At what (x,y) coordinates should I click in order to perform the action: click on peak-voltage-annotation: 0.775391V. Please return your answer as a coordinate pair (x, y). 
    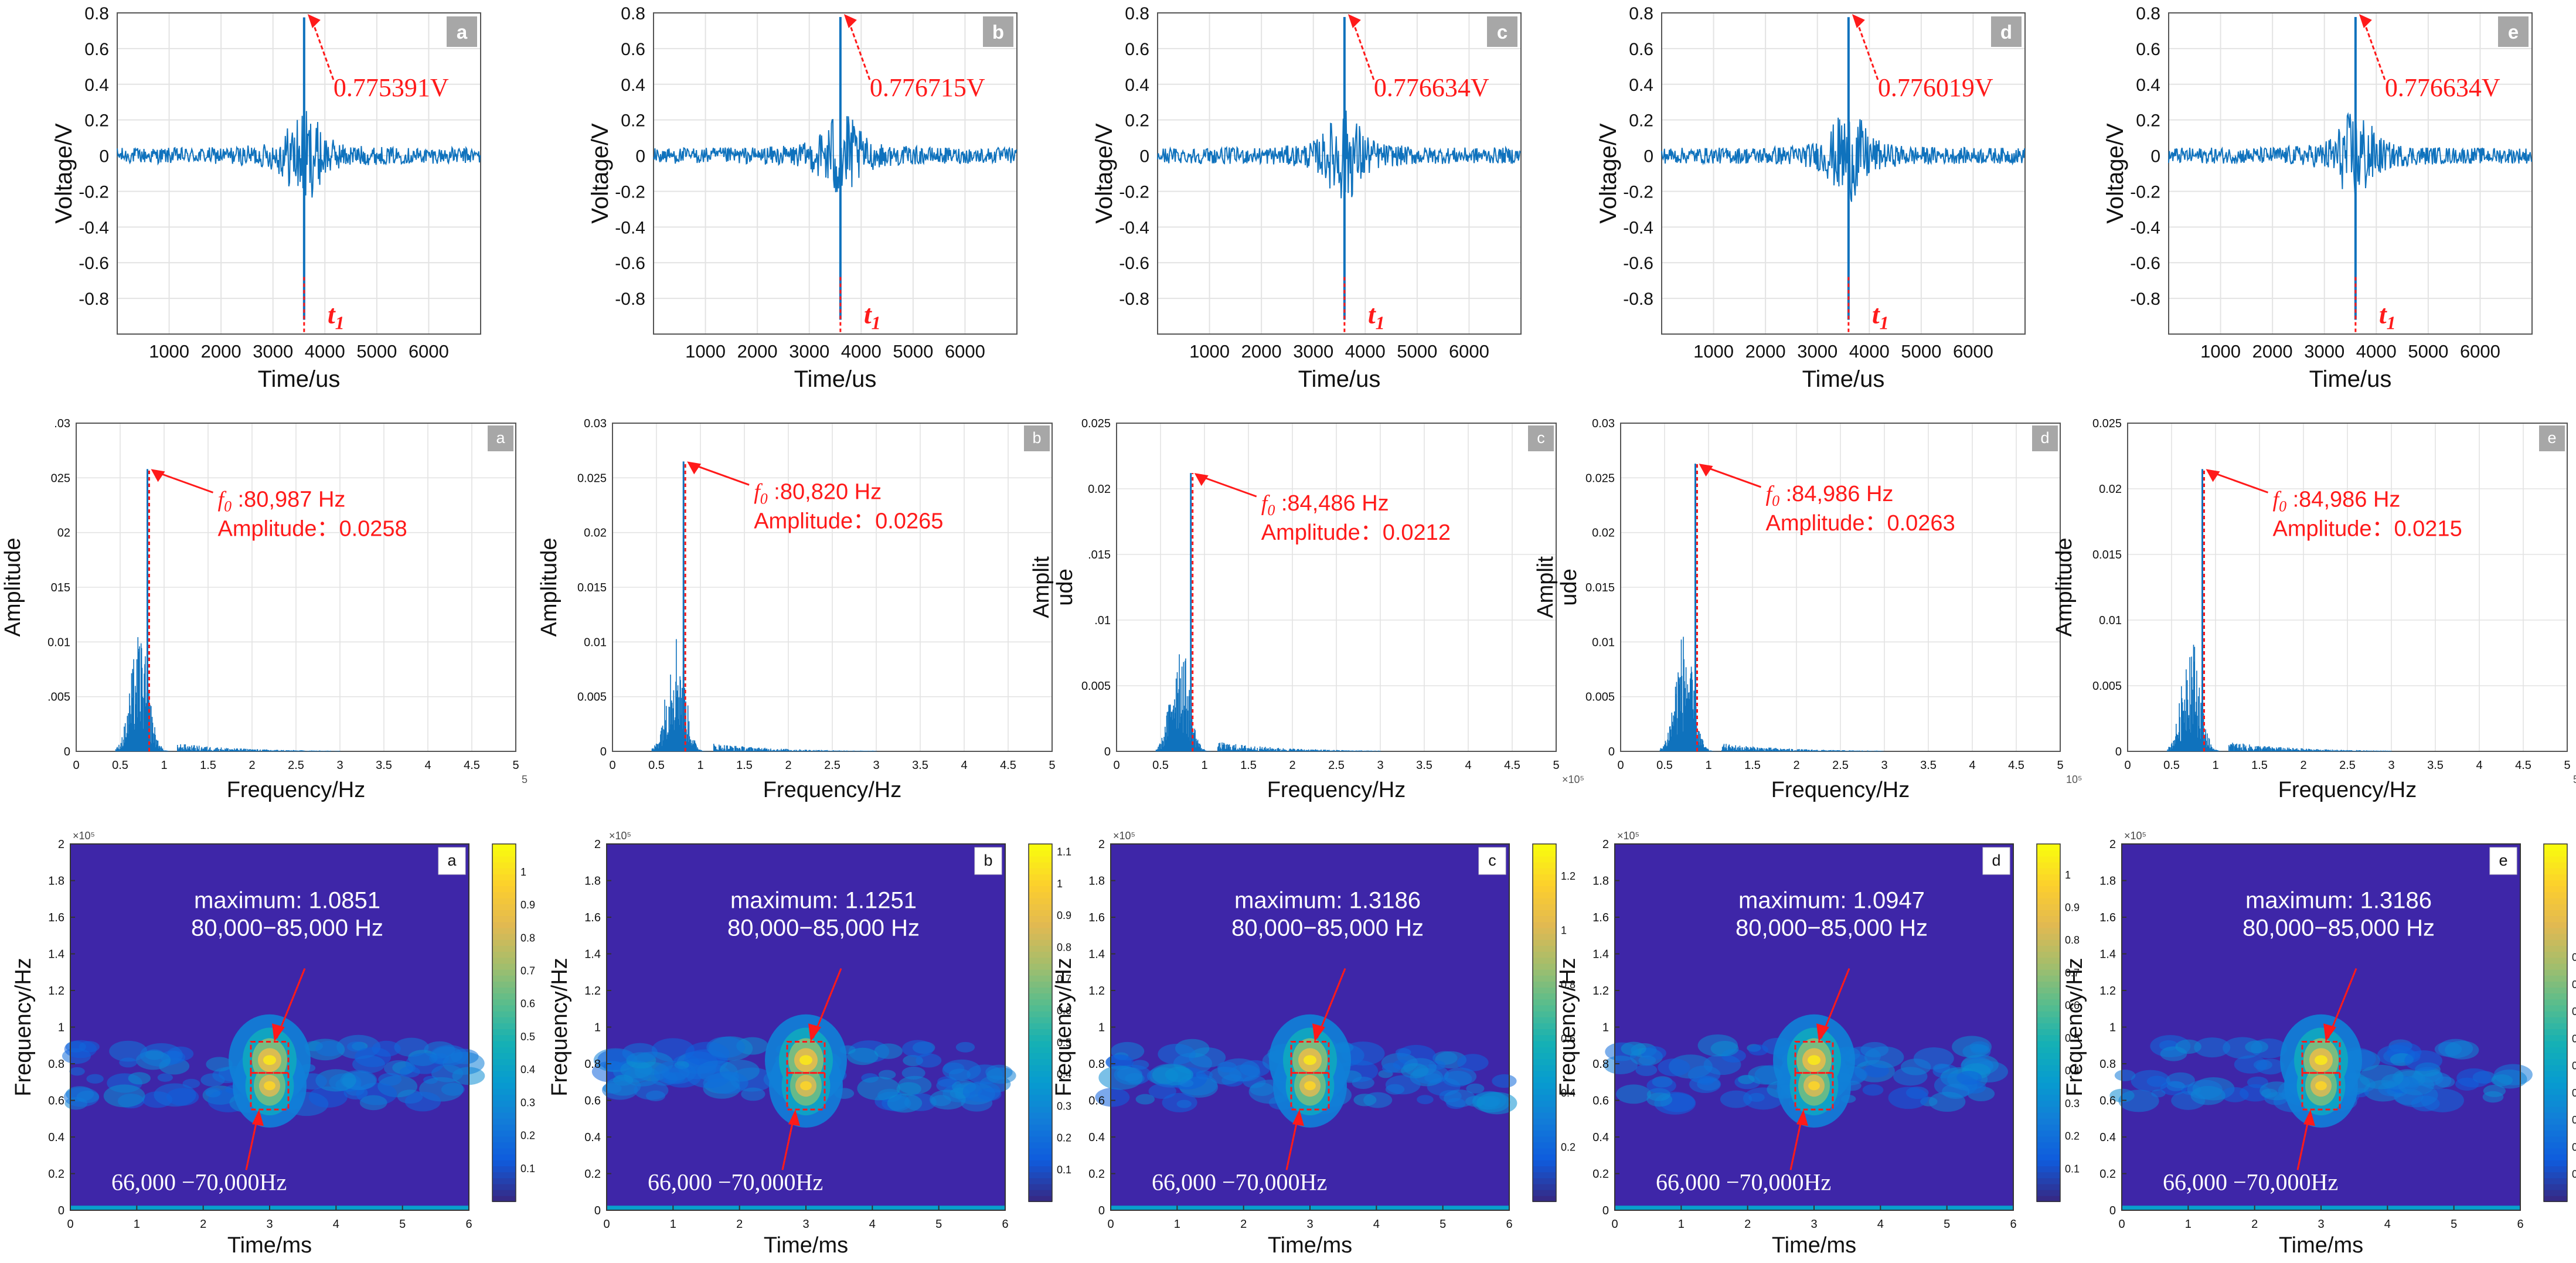
    Looking at the image, I should click on (391, 88).